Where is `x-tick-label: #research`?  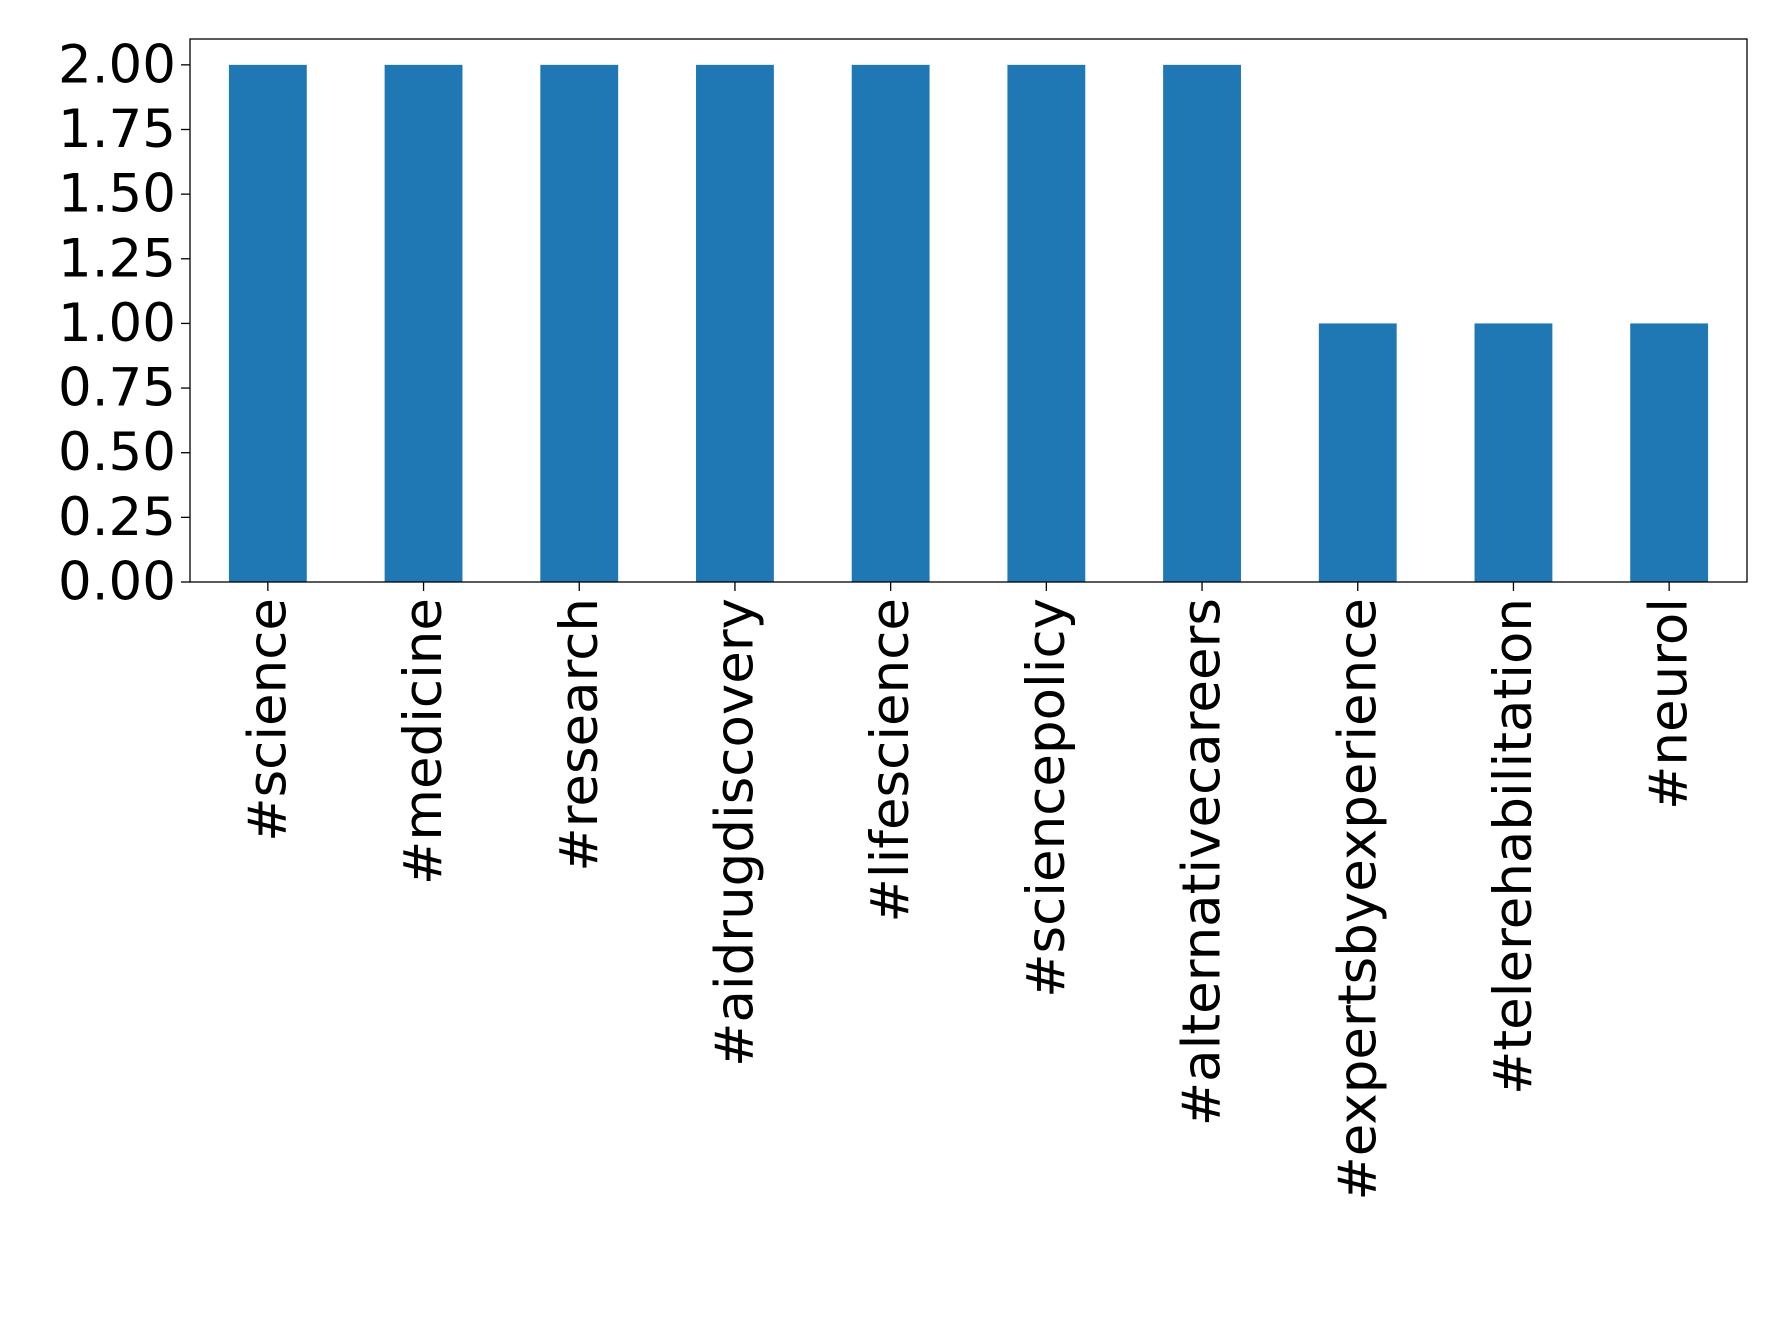 x-tick-label: #research is located at coordinates (579, 735).